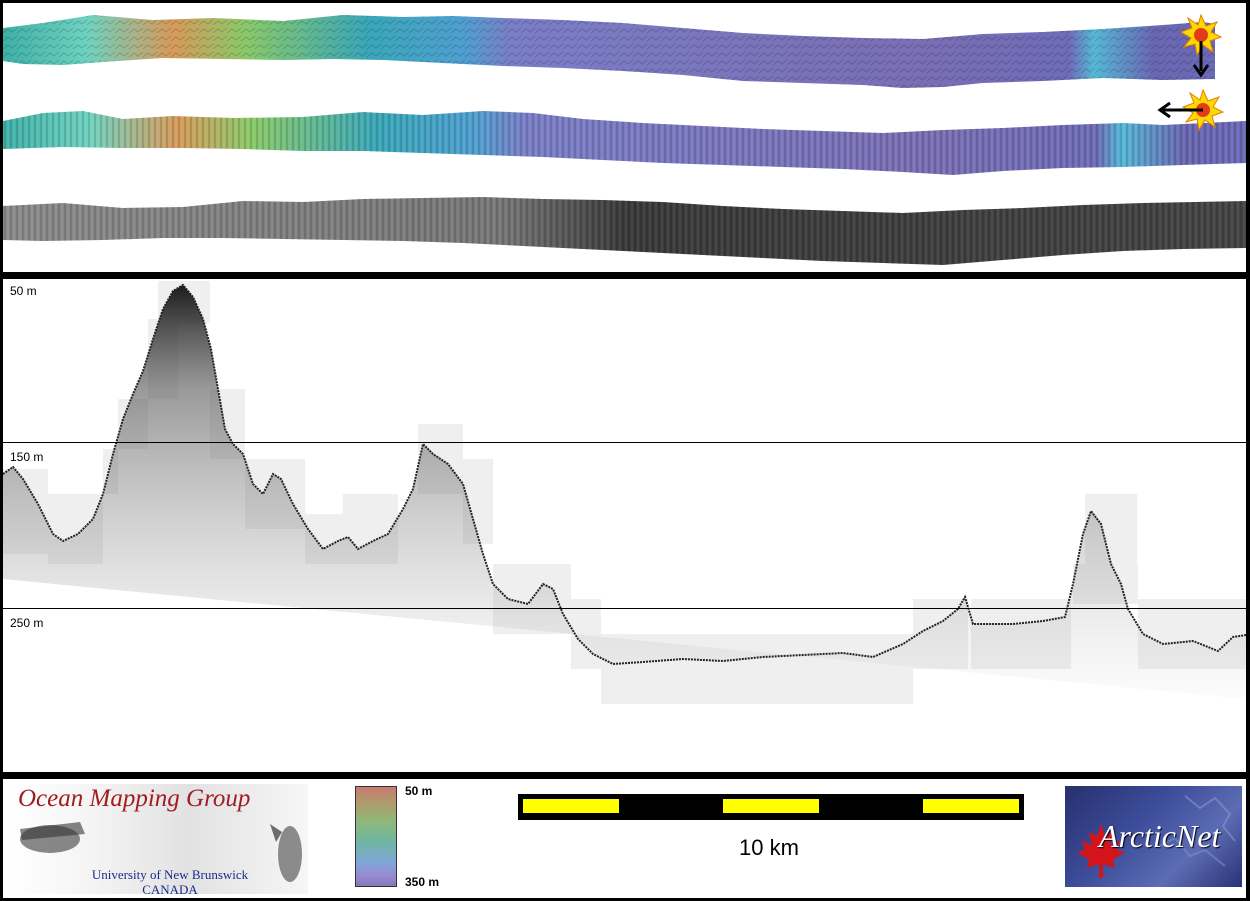 Image resolution: width=1250 pixels, height=901 pixels. Describe the element at coordinates (170, 874) in the screenshot. I see `omg-logo-university: University of New Brunswick` at that location.